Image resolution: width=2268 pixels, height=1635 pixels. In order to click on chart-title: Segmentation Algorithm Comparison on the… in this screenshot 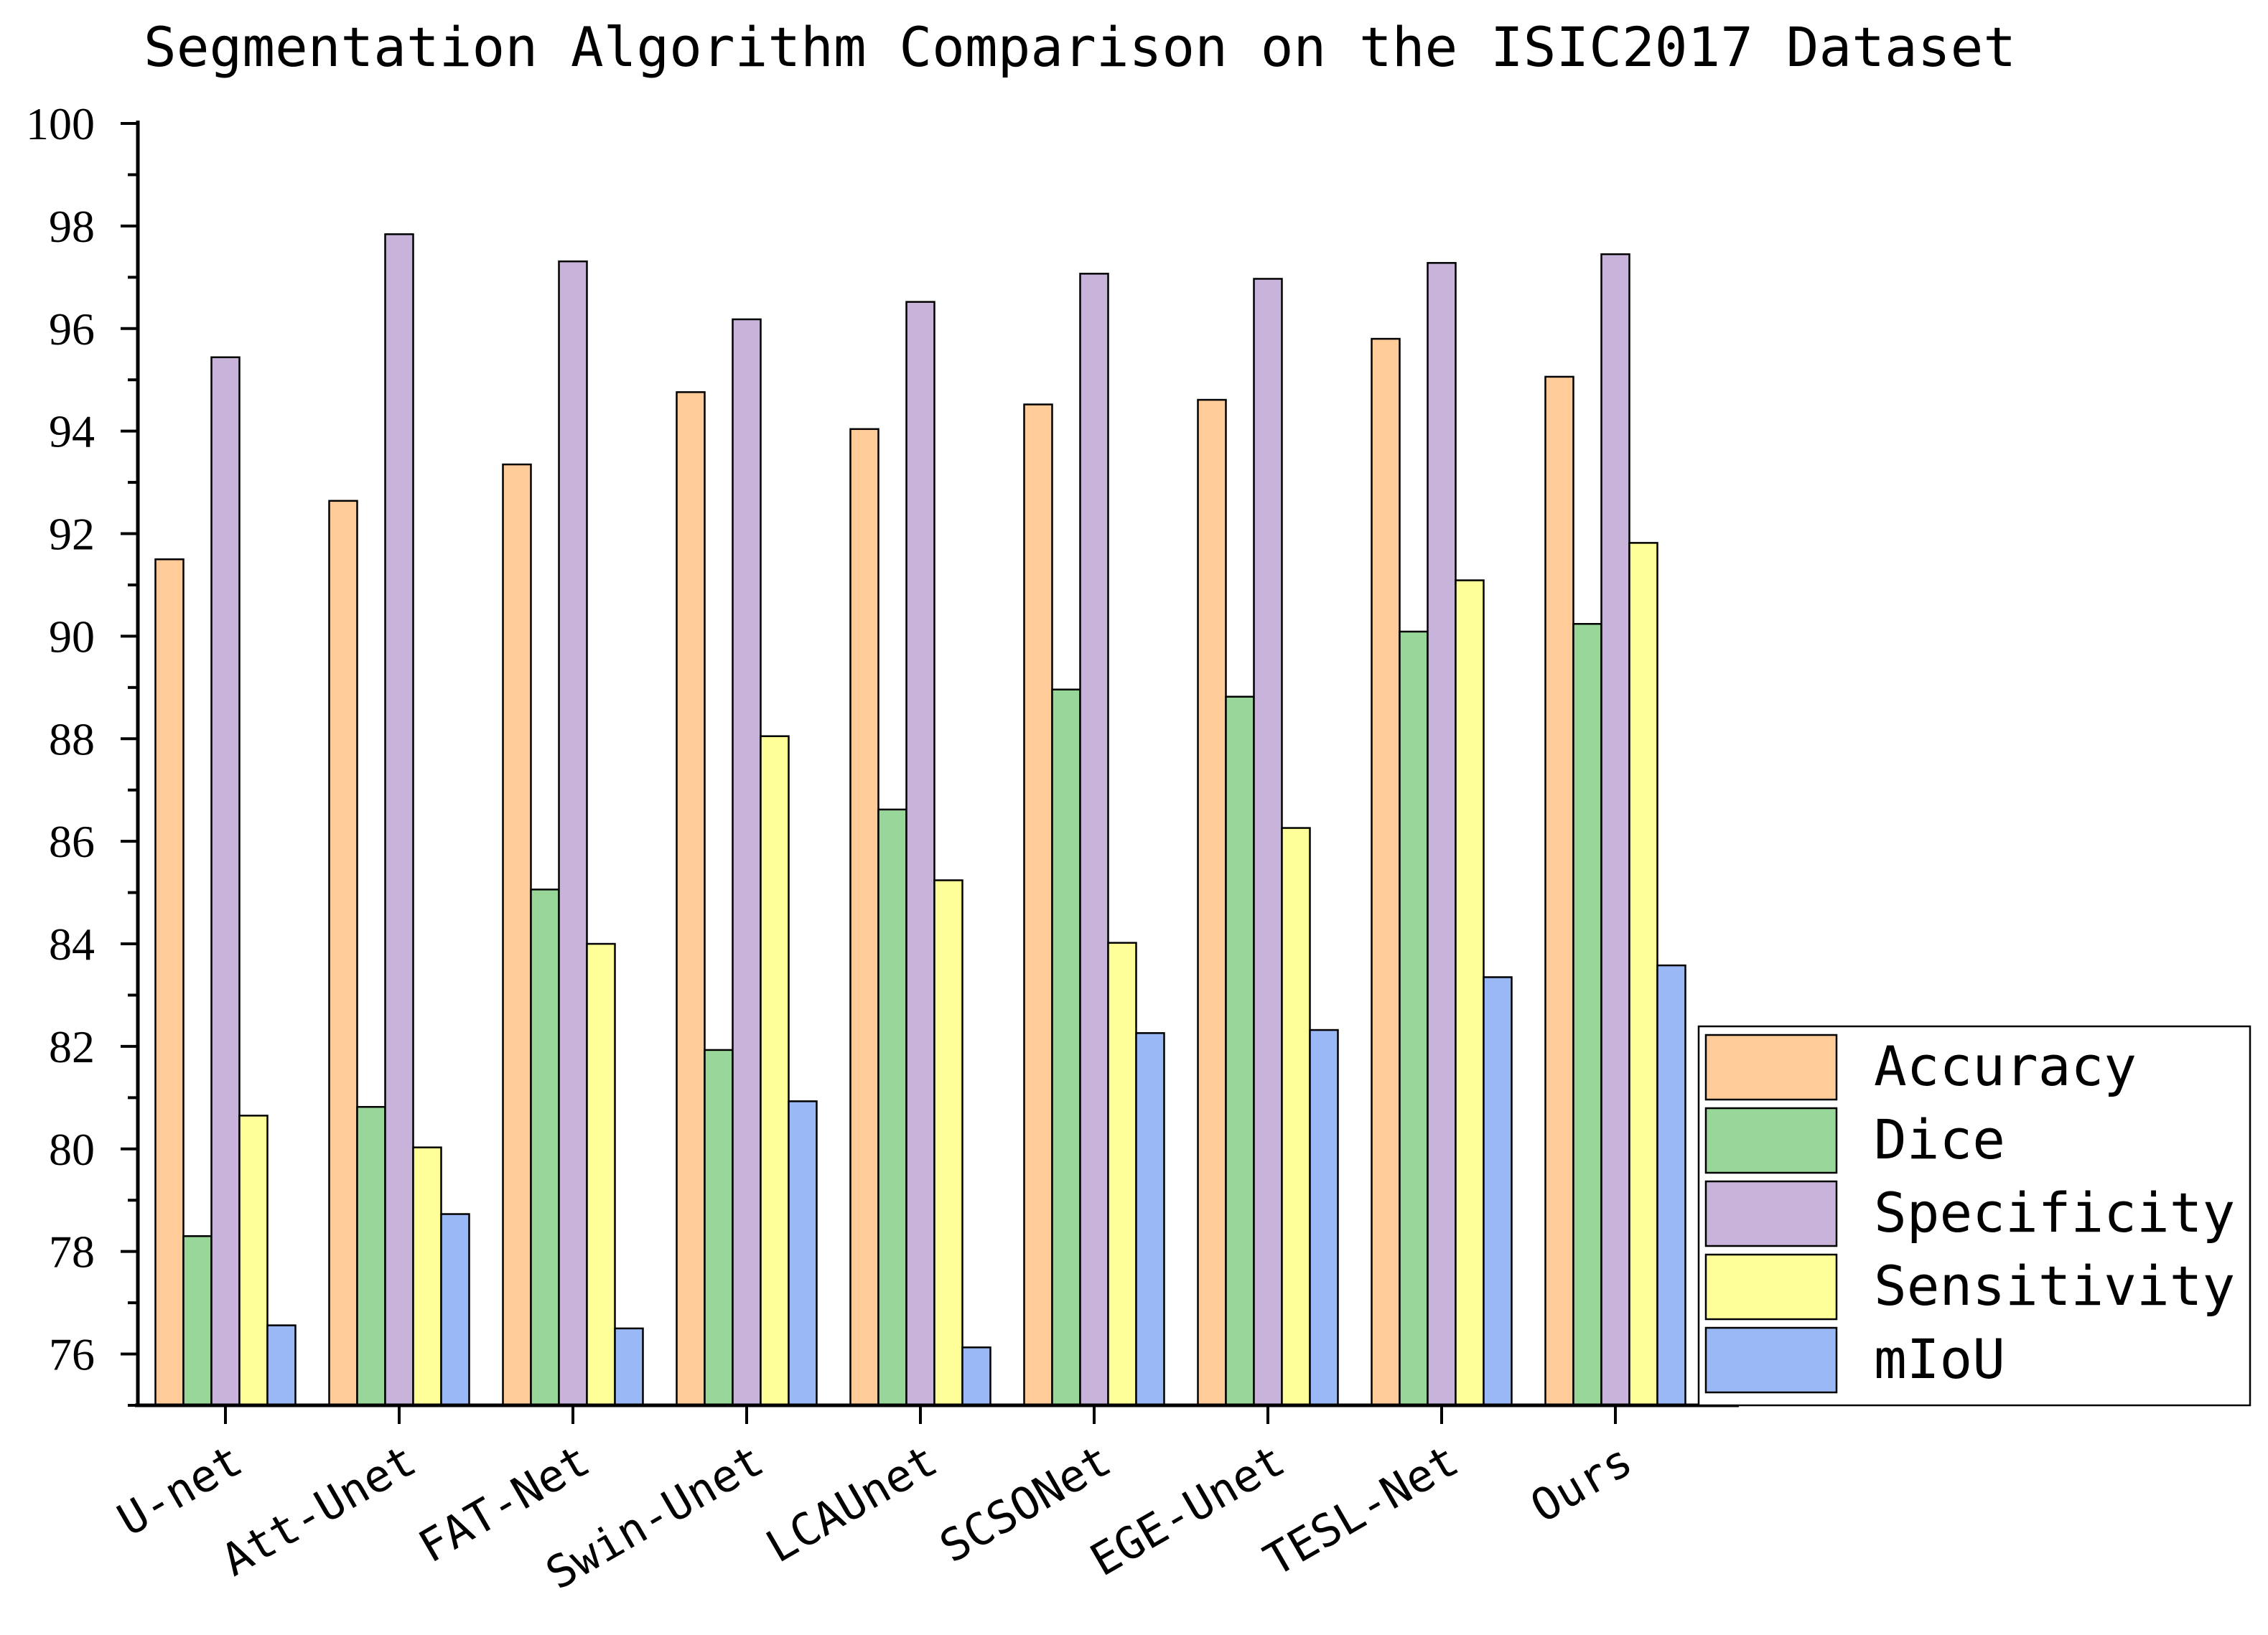, I will do `click(1080, 47)`.